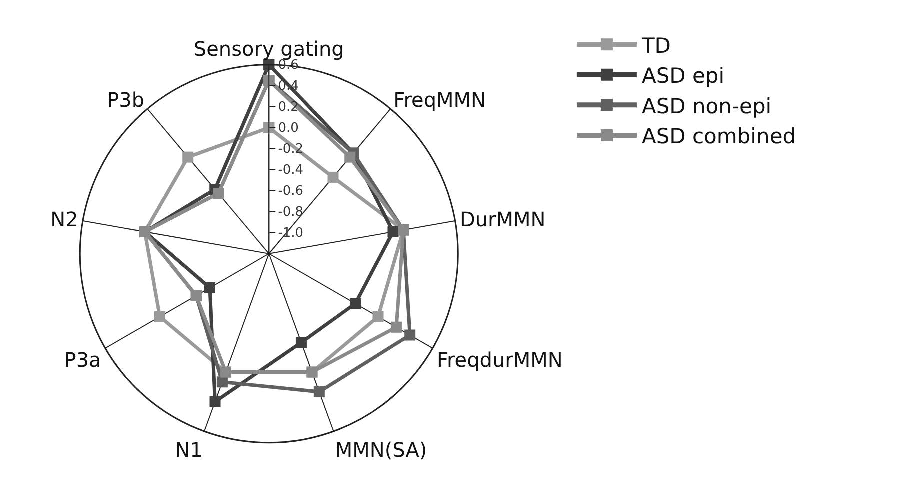  Describe the element at coordinates (288, 108) in the screenshot. I see `y-tick-label: 0.2` at that location.